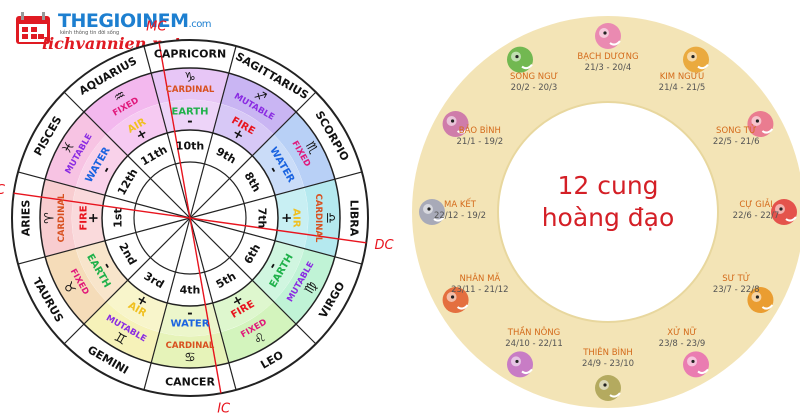 This screenshot has width=800, height=418. What do you see at coordinates (224, 409) in the screenshot?
I see `angle-label-ic: IC` at bounding box center [224, 409].